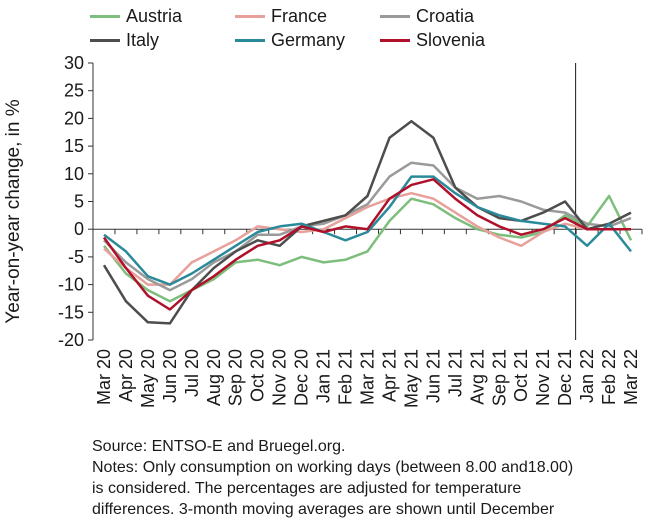  I want to click on x-tick-label: Apr 20, so click(126, 375).